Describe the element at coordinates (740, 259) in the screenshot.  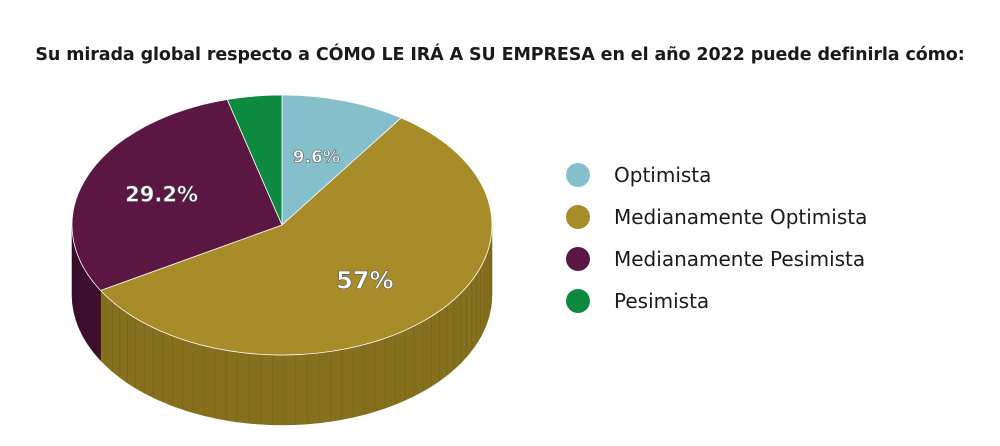
I see `legend-label: Medianamente Pesimista` at that location.